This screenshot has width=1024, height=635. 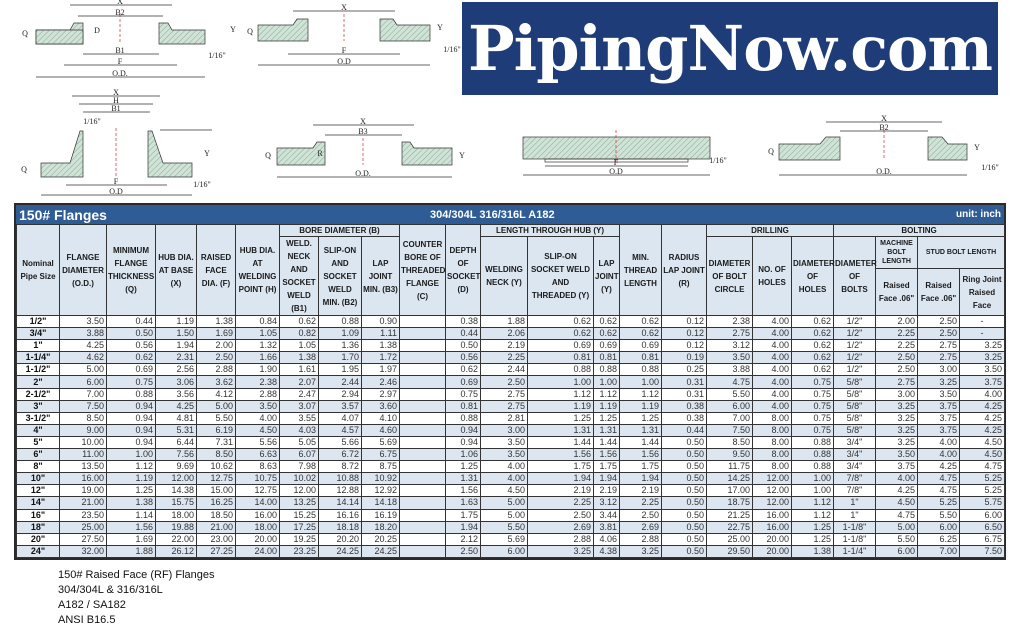 What do you see at coordinates (340, 491) in the screenshot?
I see `table-cell: 12.88` at bounding box center [340, 491].